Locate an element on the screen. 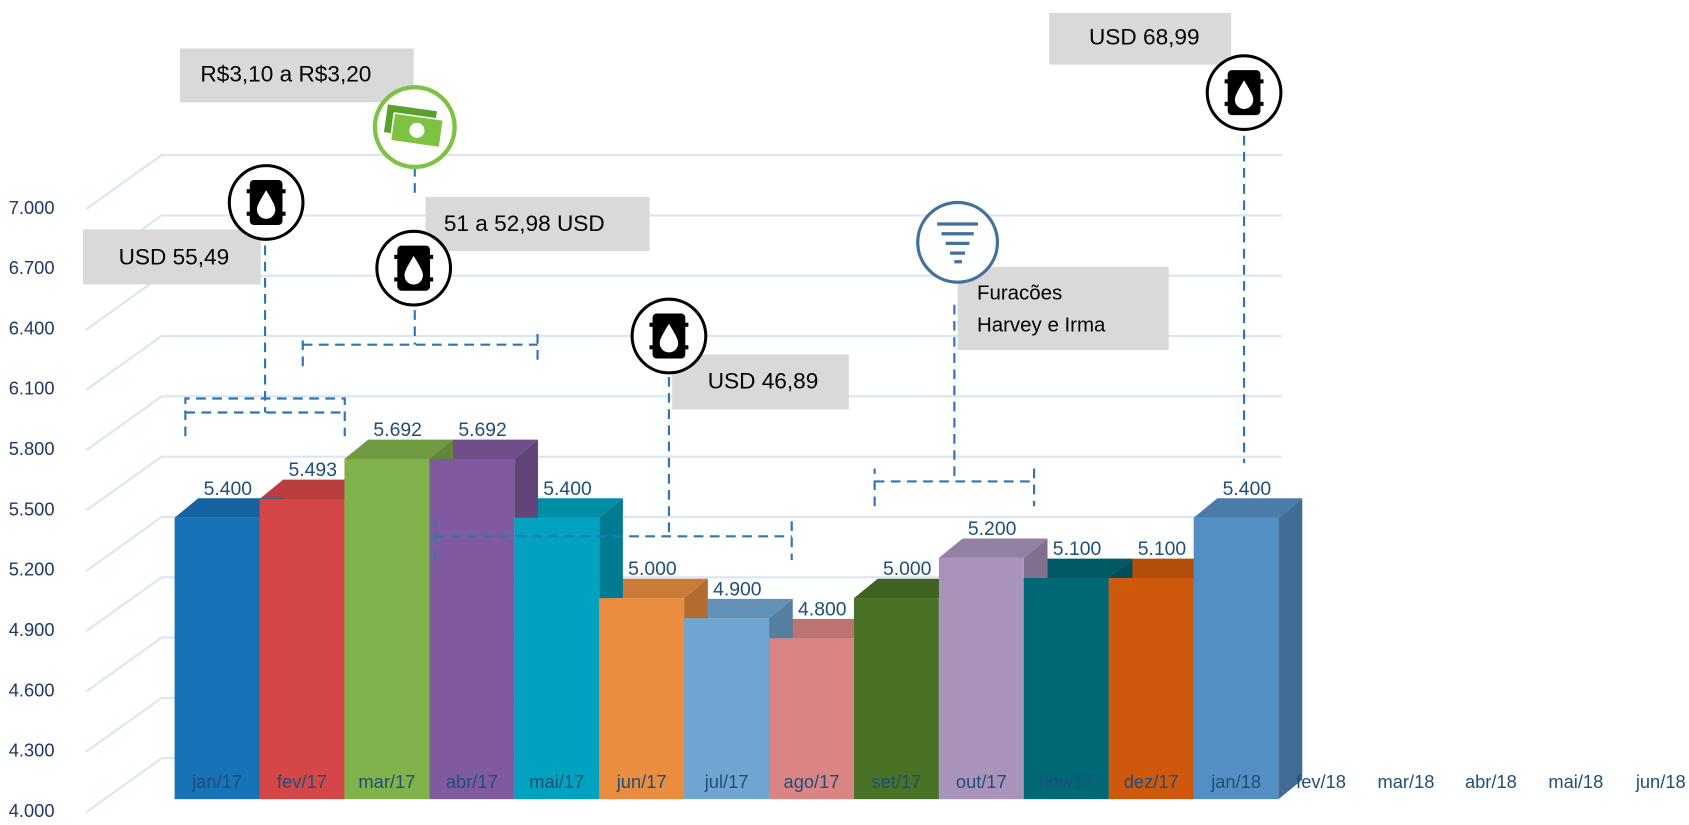 Image resolution: width=1689 pixels, height=825 pixels. x-tick-label: mai/17 is located at coordinates (556, 781).